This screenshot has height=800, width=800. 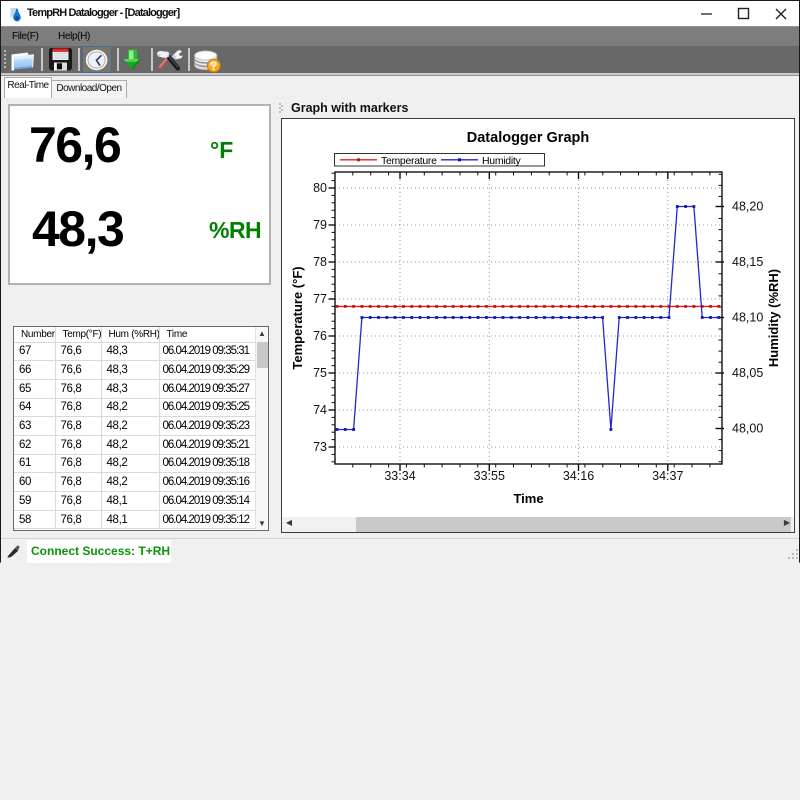 I want to click on svg-text: Temperature, so click(x=409, y=161).